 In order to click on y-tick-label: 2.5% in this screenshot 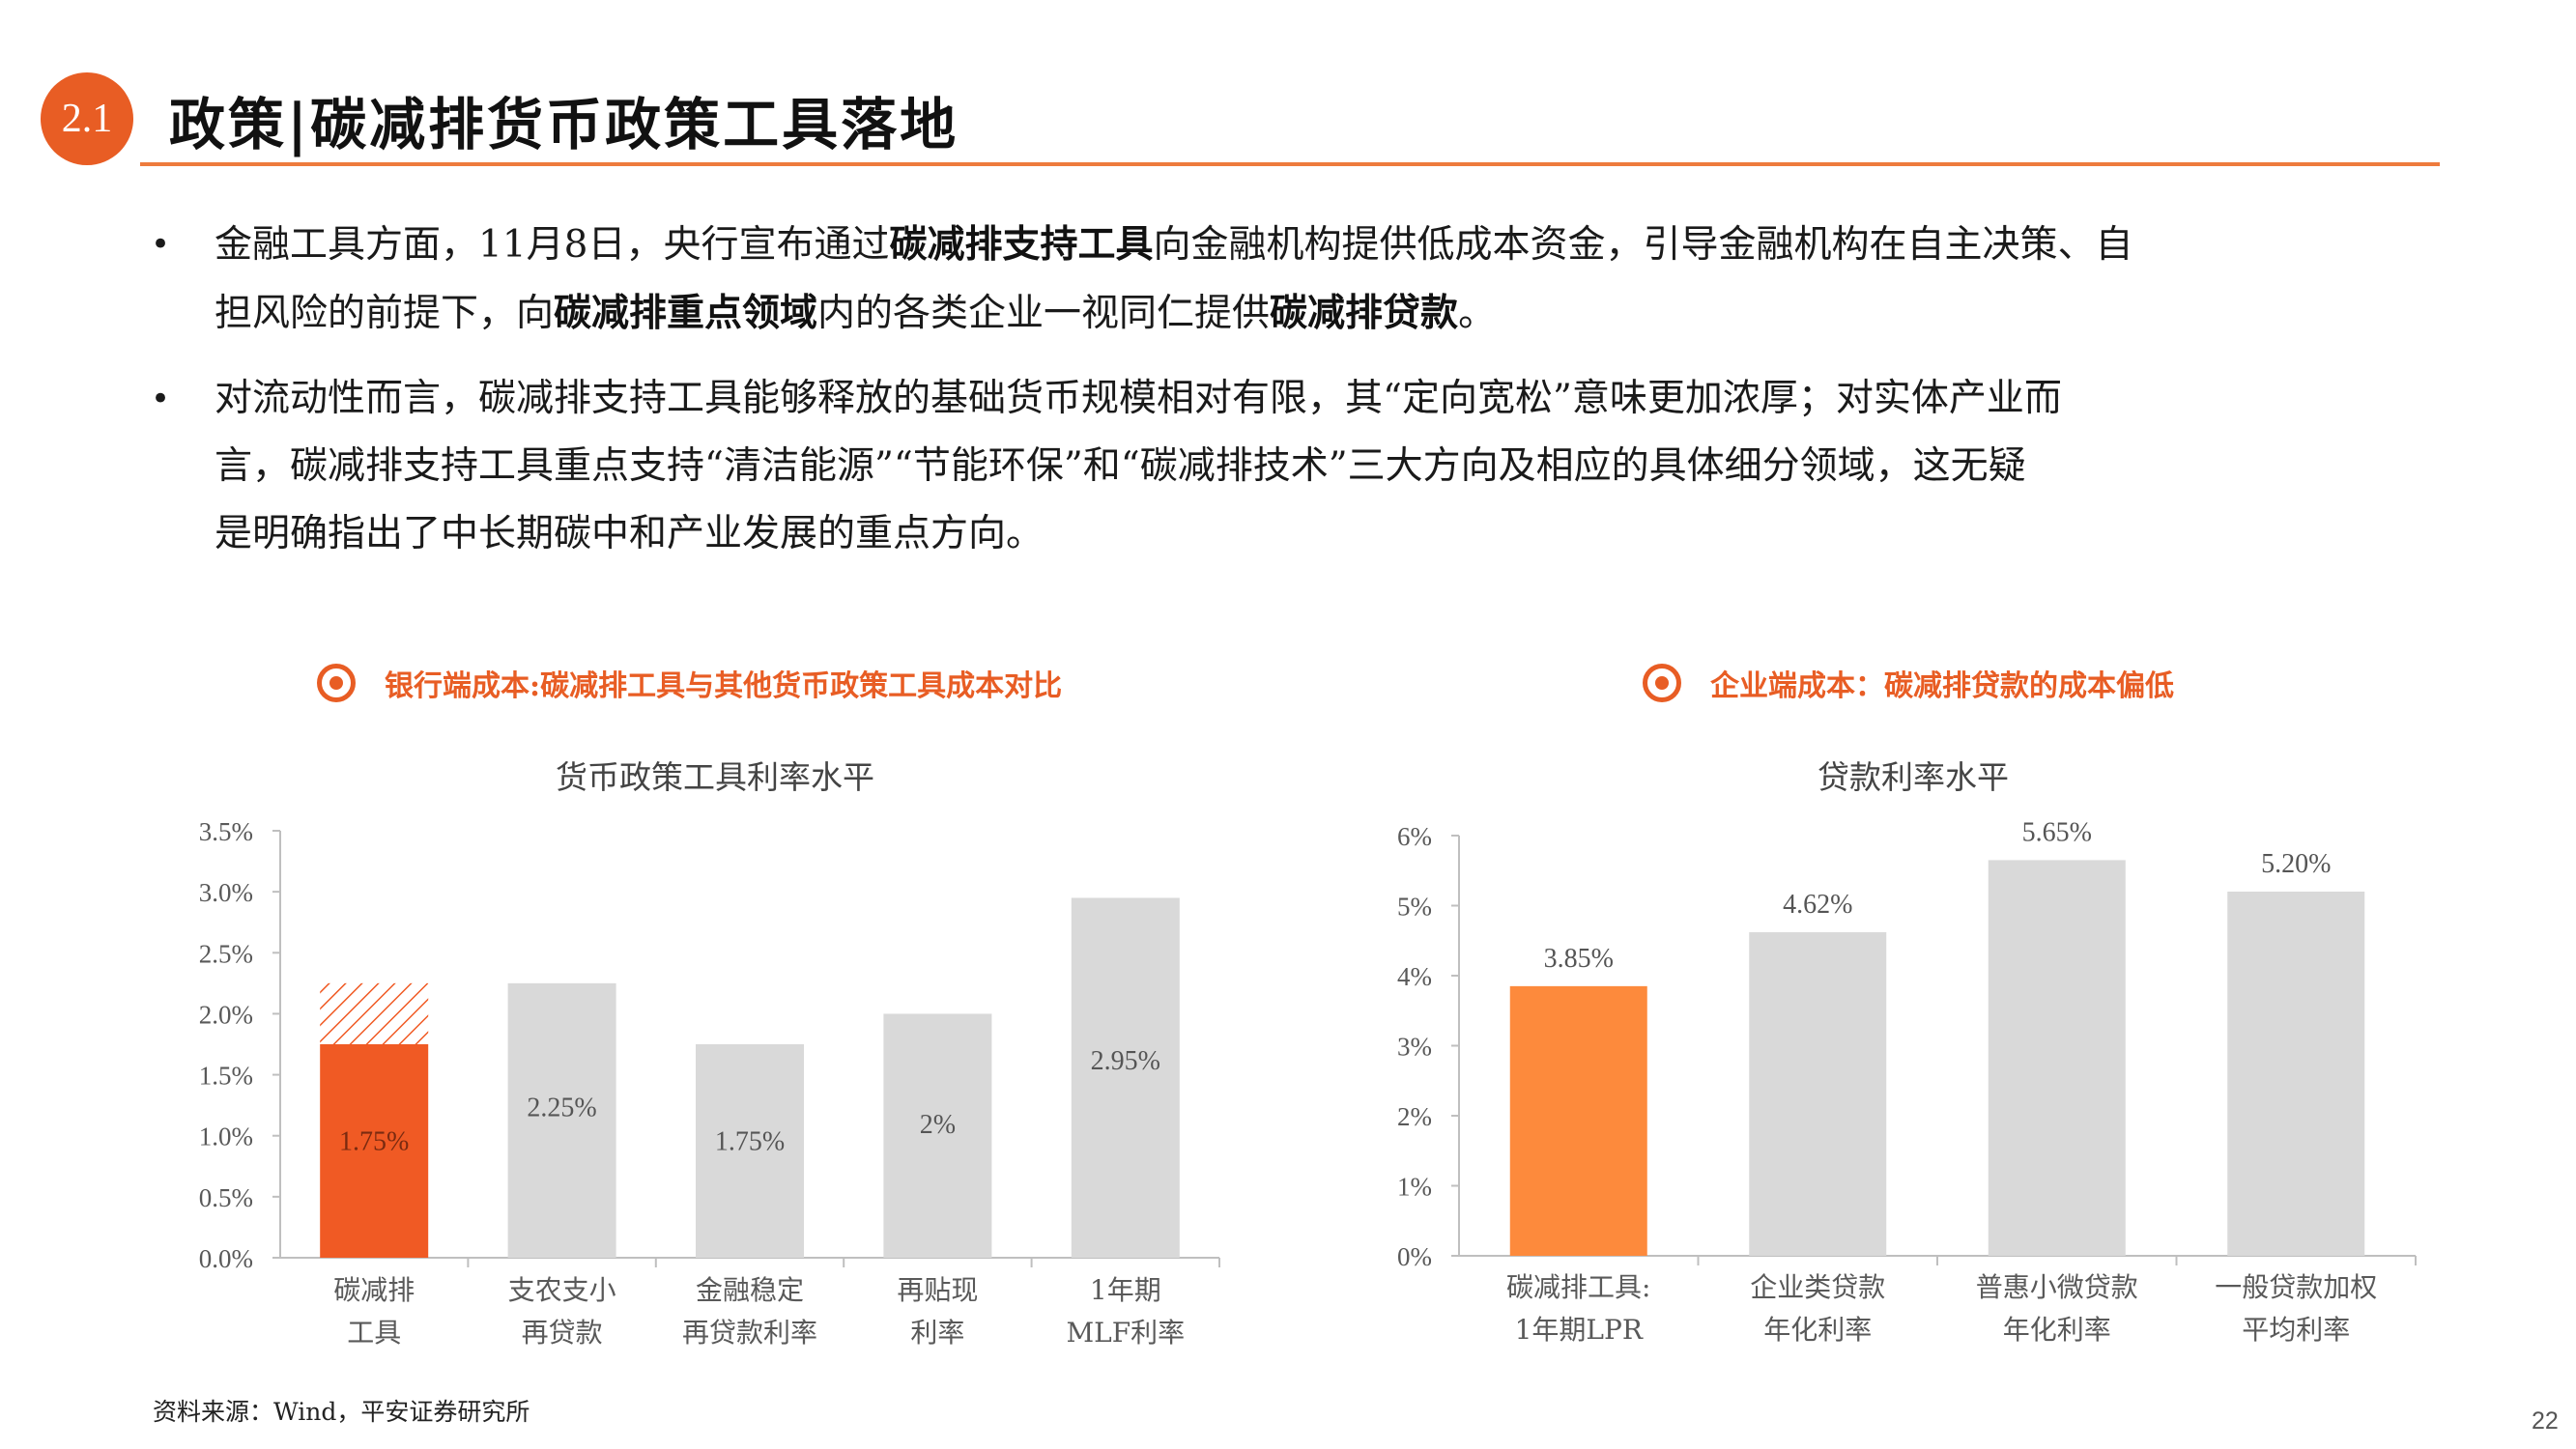, I will do `click(226, 953)`.